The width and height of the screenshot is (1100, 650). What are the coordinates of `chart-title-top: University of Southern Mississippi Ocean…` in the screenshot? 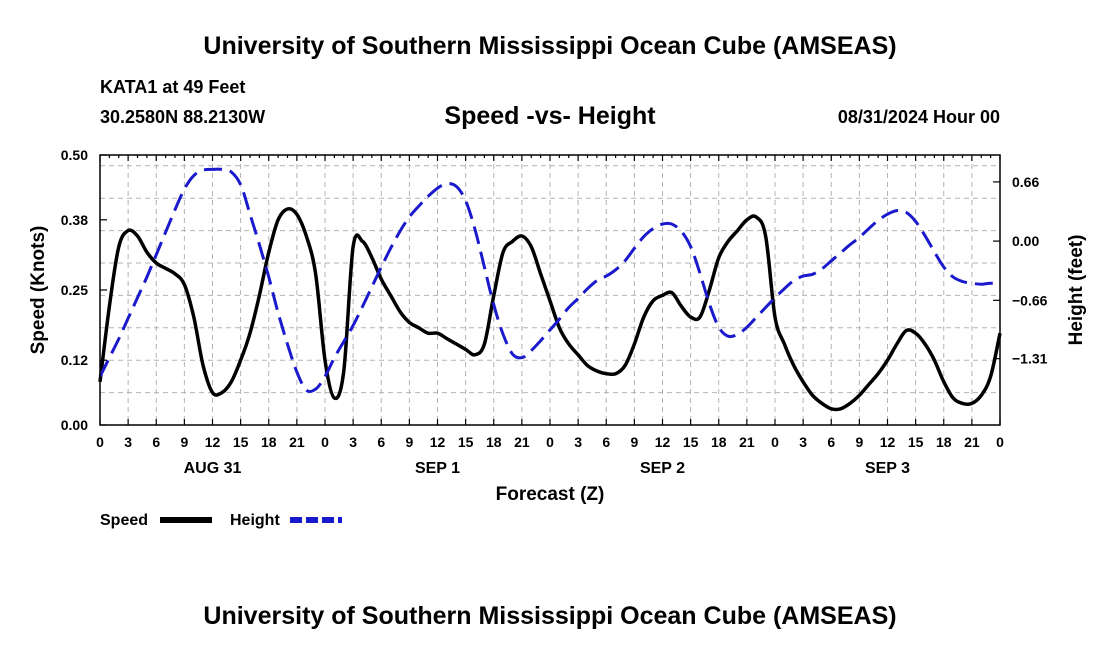 It's located at (549, 46).